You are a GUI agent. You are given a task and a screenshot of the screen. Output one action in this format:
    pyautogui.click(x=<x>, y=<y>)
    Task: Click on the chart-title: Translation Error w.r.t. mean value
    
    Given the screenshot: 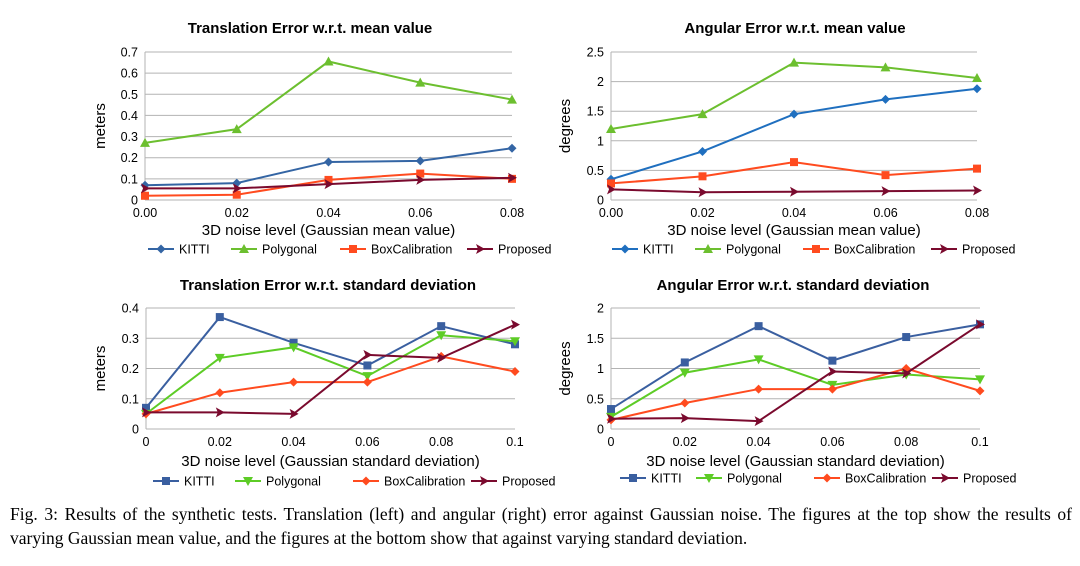 What is the action you would take?
    pyautogui.click(x=310, y=28)
    